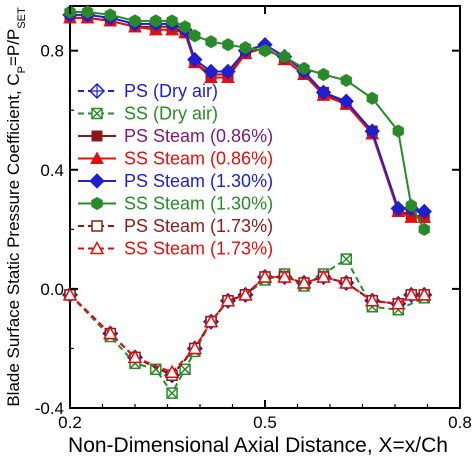 This screenshot has width=474, height=458. I want to click on legend-label: SS Steam (1.30%), so click(198, 204).